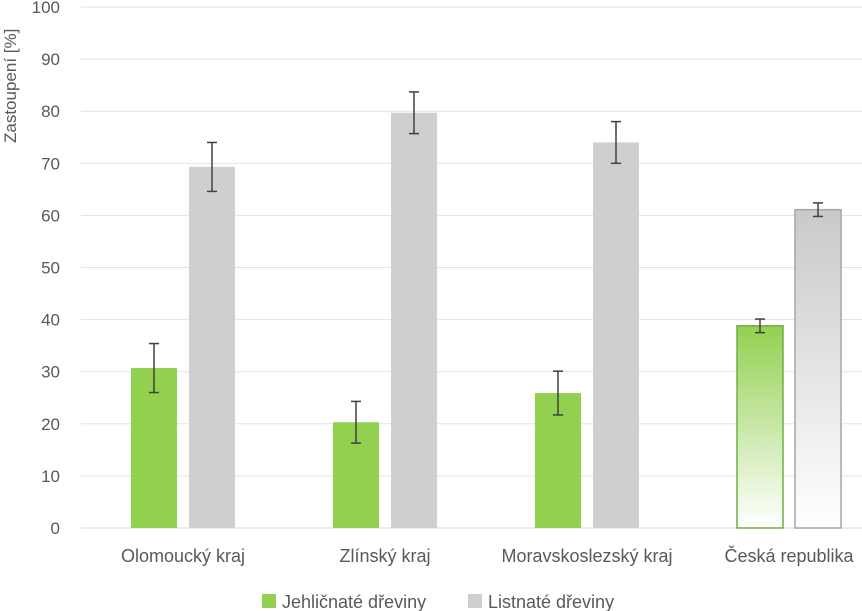  Describe the element at coordinates (438, 601) in the screenshot. I see `legend: Jehličnaté dřeviny Listnaté dřeviny` at that location.